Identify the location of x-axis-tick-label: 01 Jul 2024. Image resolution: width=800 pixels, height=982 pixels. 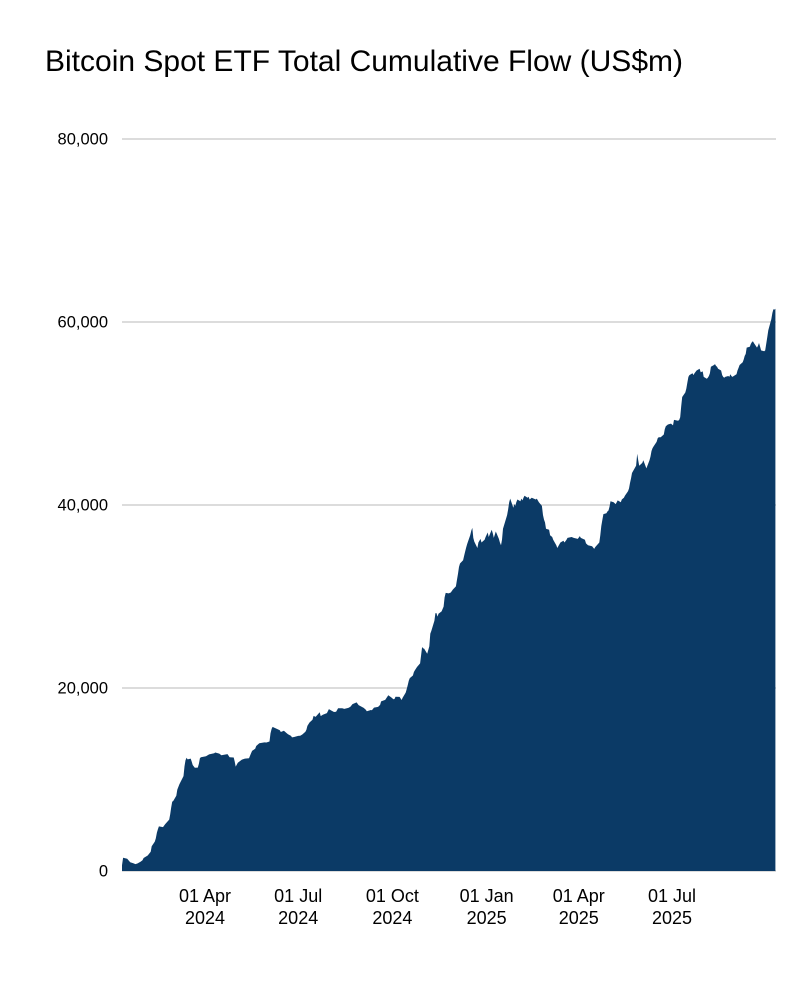
(298, 907).